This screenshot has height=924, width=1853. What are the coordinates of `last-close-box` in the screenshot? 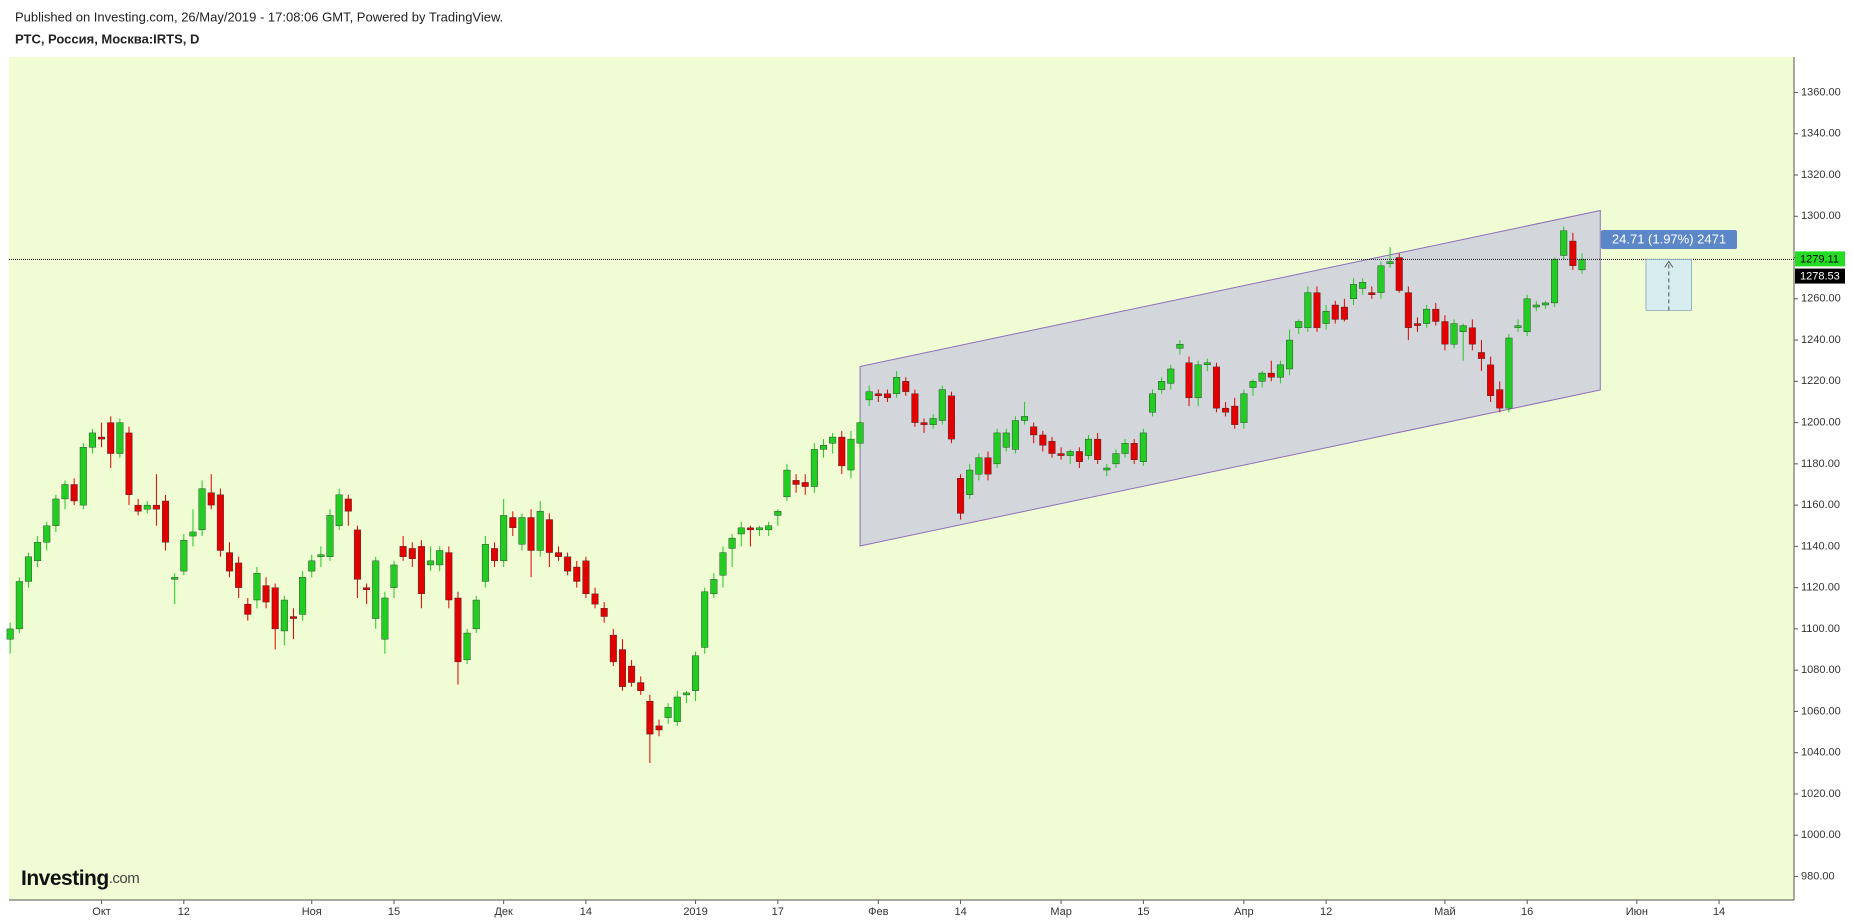 It's located at (1820, 276).